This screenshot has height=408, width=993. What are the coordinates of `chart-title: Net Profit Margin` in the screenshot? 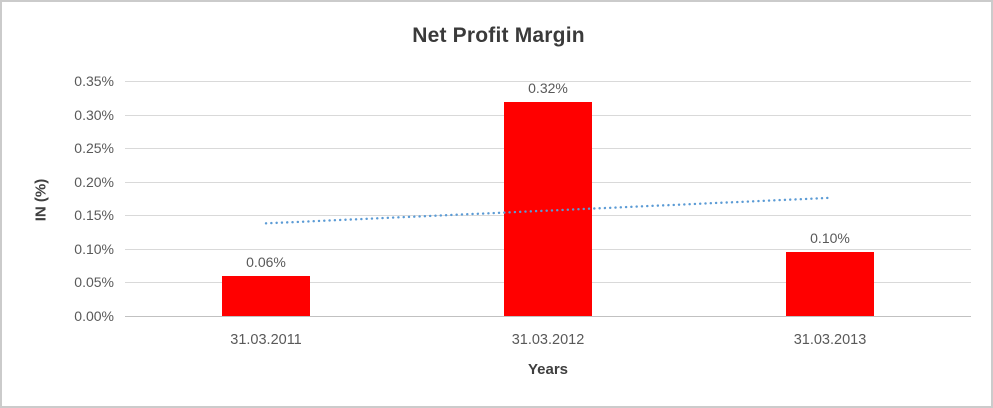 It's located at (498, 35).